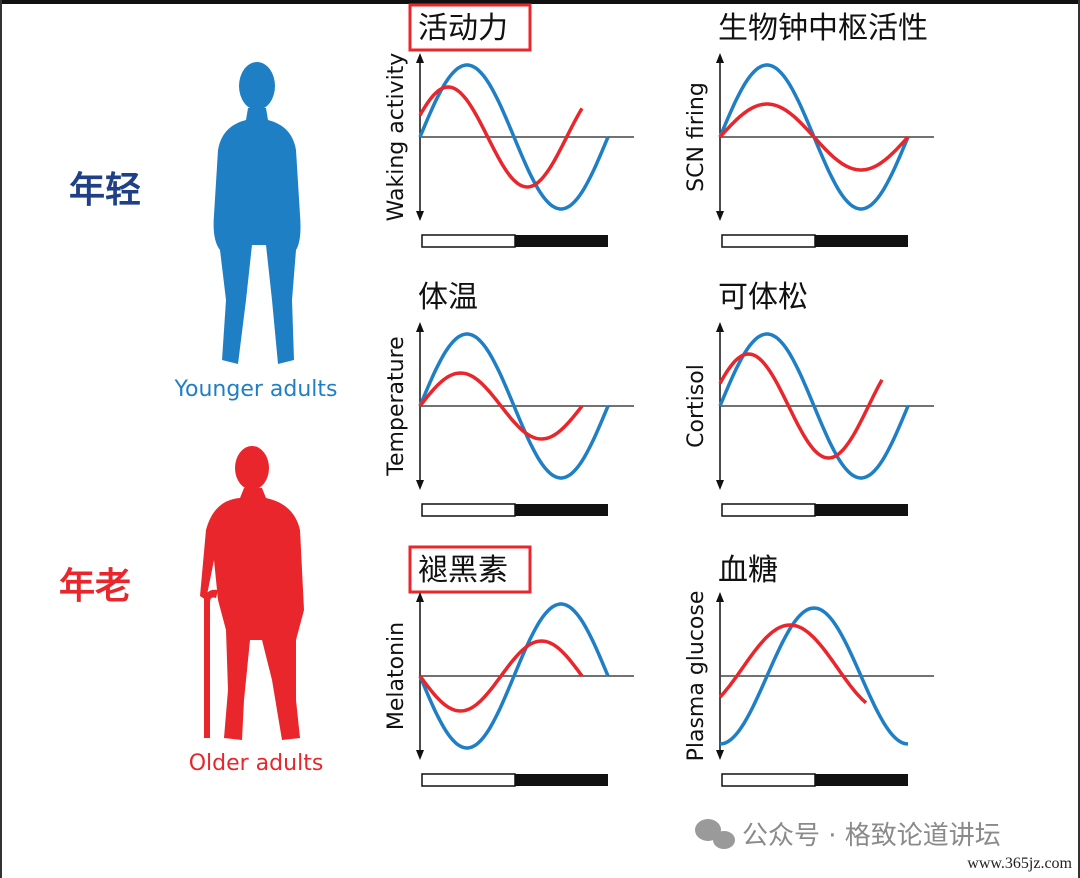  Describe the element at coordinates (448, 297) in the screenshot. I see `panel-title: 体温` at that location.